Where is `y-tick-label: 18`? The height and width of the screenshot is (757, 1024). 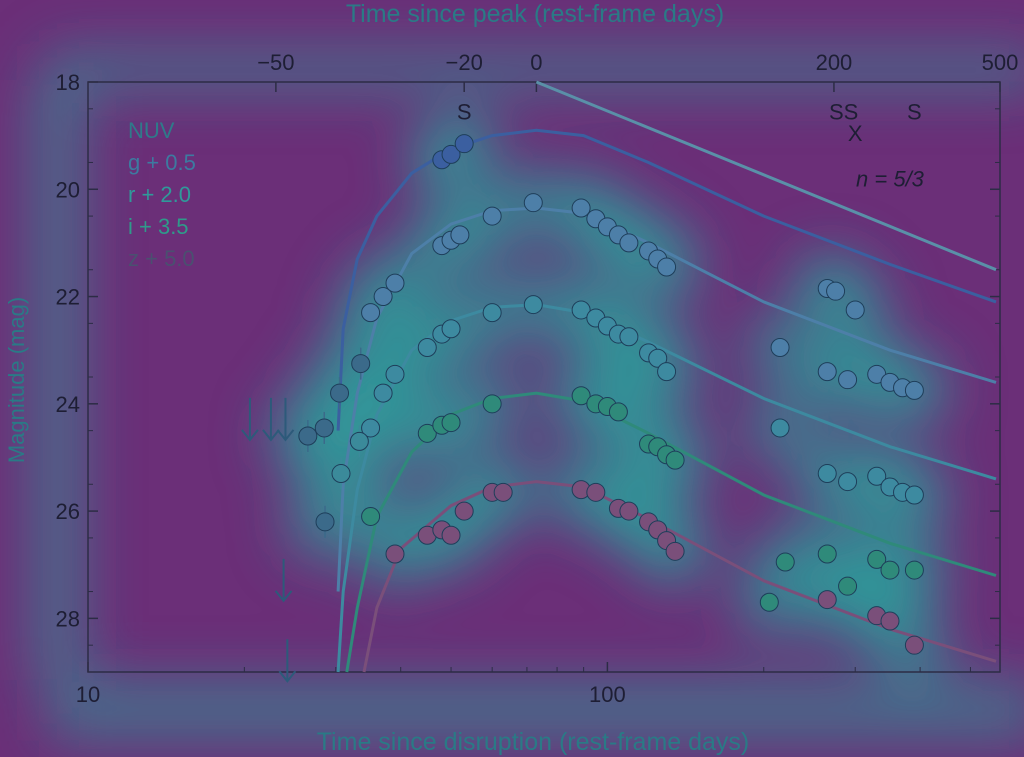 y-tick-label: 18 is located at coordinates (68, 82).